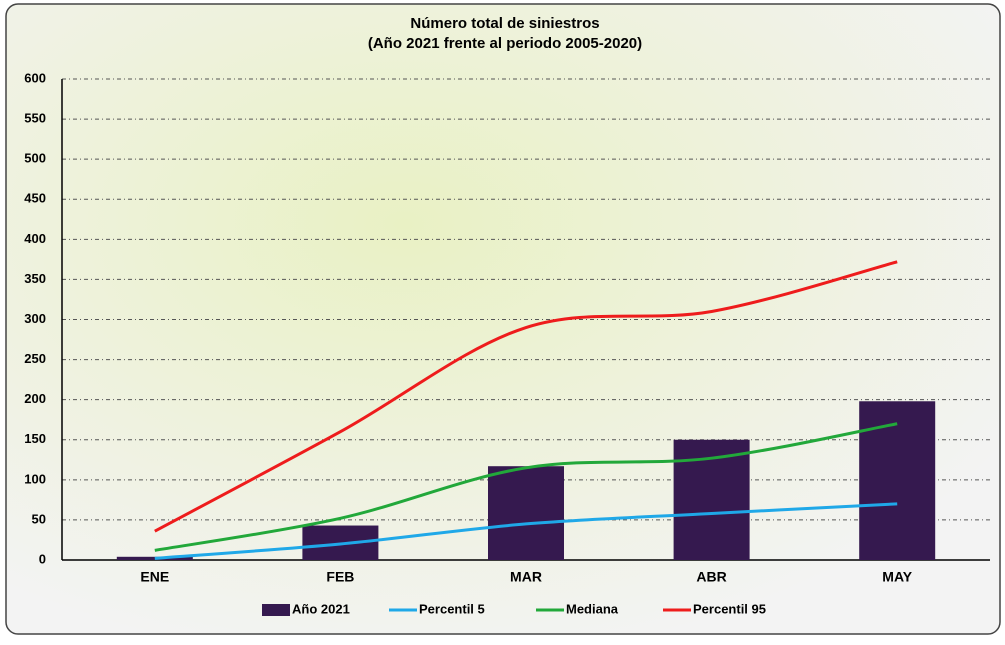 This screenshot has width=1005, height=645. I want to click on y-tick-label: 450, so click(35, 198).